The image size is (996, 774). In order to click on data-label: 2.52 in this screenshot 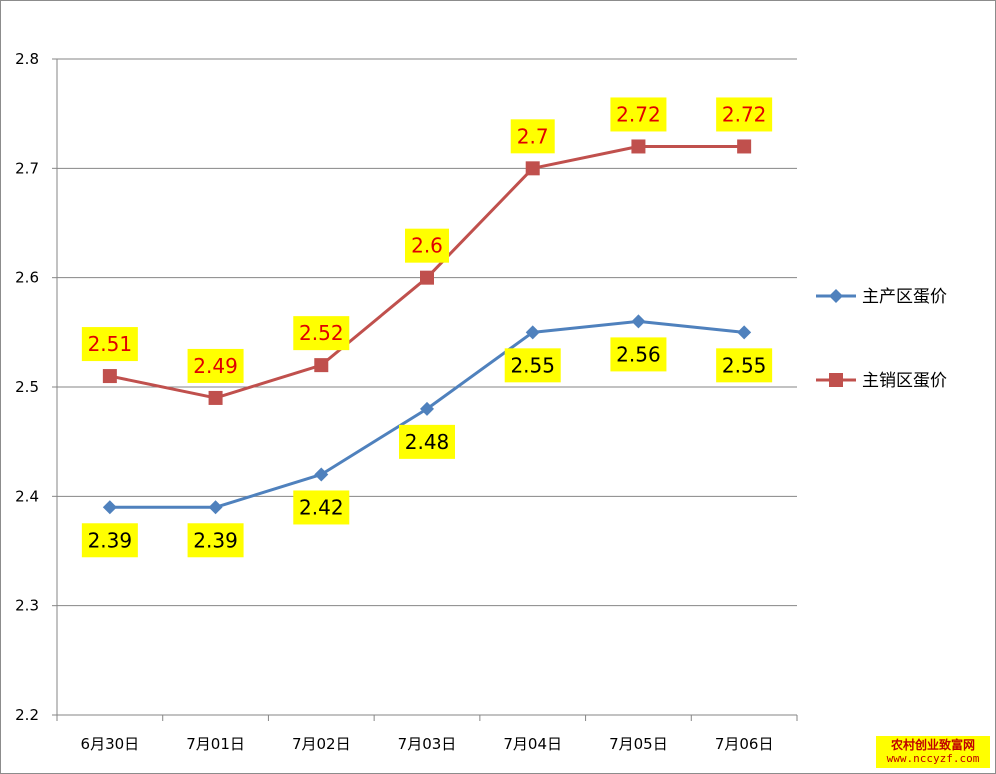, I will do `click(321, 333)`.